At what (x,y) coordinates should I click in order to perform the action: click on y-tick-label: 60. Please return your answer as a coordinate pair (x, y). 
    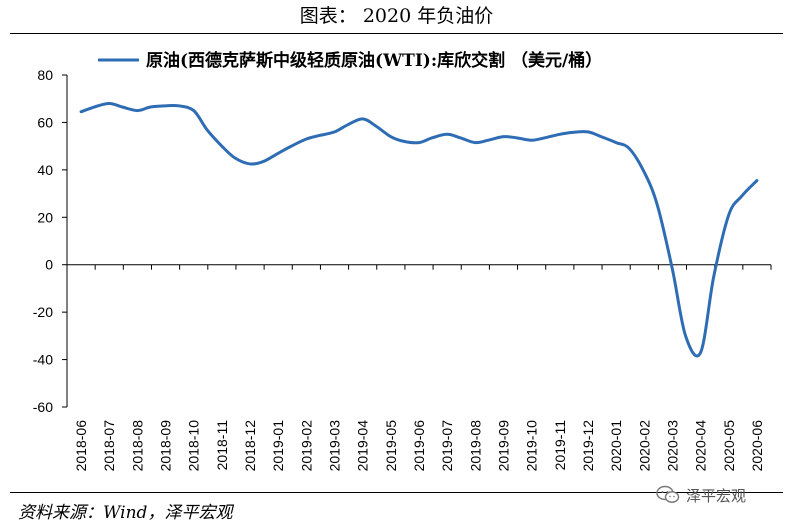
    Looking at the image, I should click on (45, 122).